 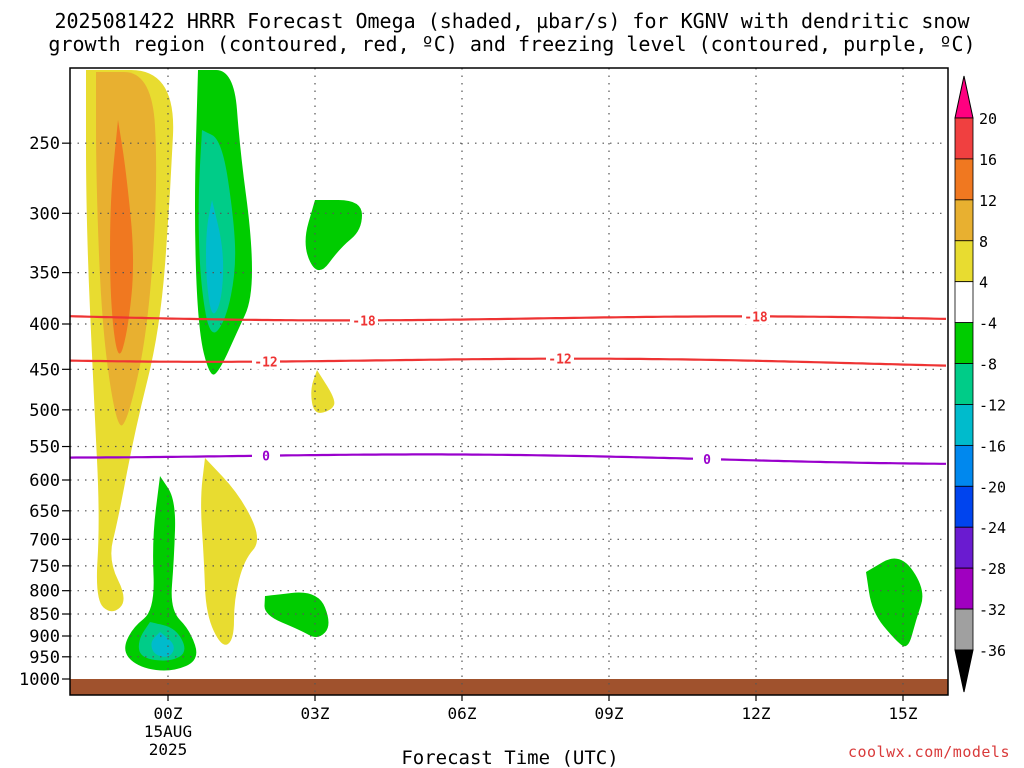 I want to click on downward-motion-base-cyan, so click(x=162, y=644).